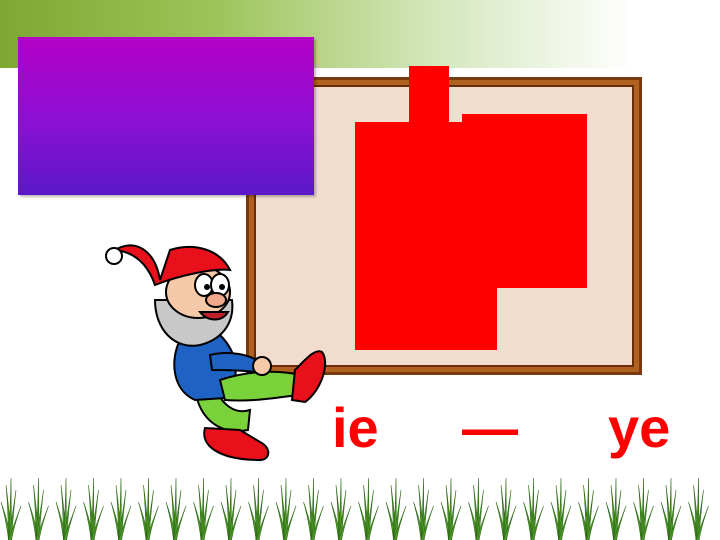 The height and width of the screenshot is (540, 720). What do you see at coordinates (639, 427) in the screenshot?
I see `syllable-ye: ye` at bounding box center [639, 427].